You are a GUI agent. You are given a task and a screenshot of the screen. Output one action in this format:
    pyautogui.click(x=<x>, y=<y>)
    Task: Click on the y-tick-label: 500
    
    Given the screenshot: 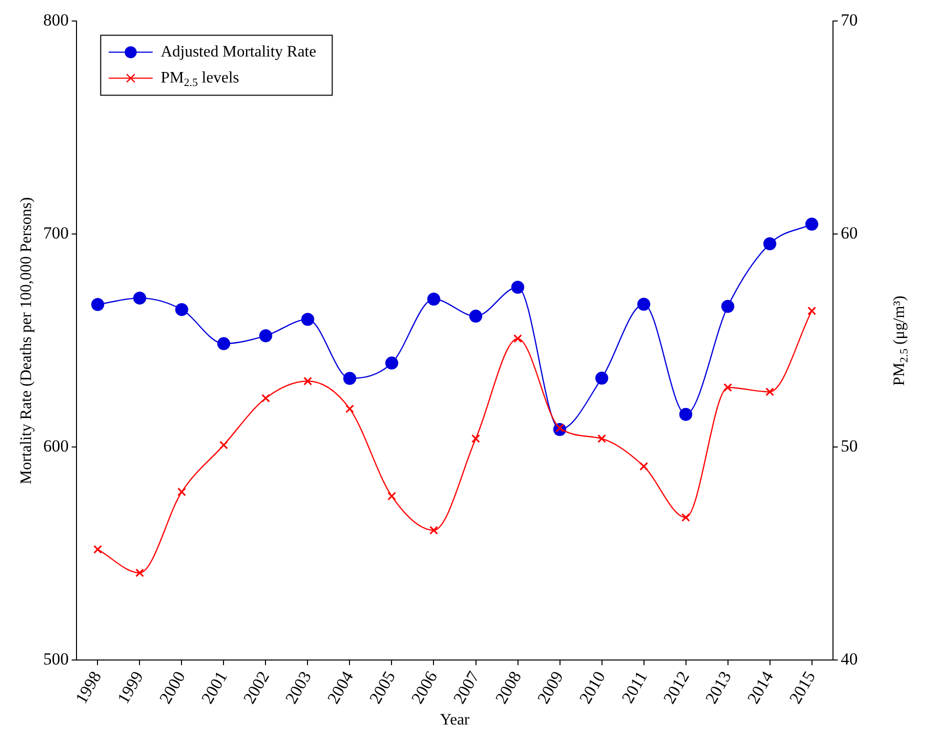 What is the action you would take?
    pyautogui.click(x=56, y=659)
    